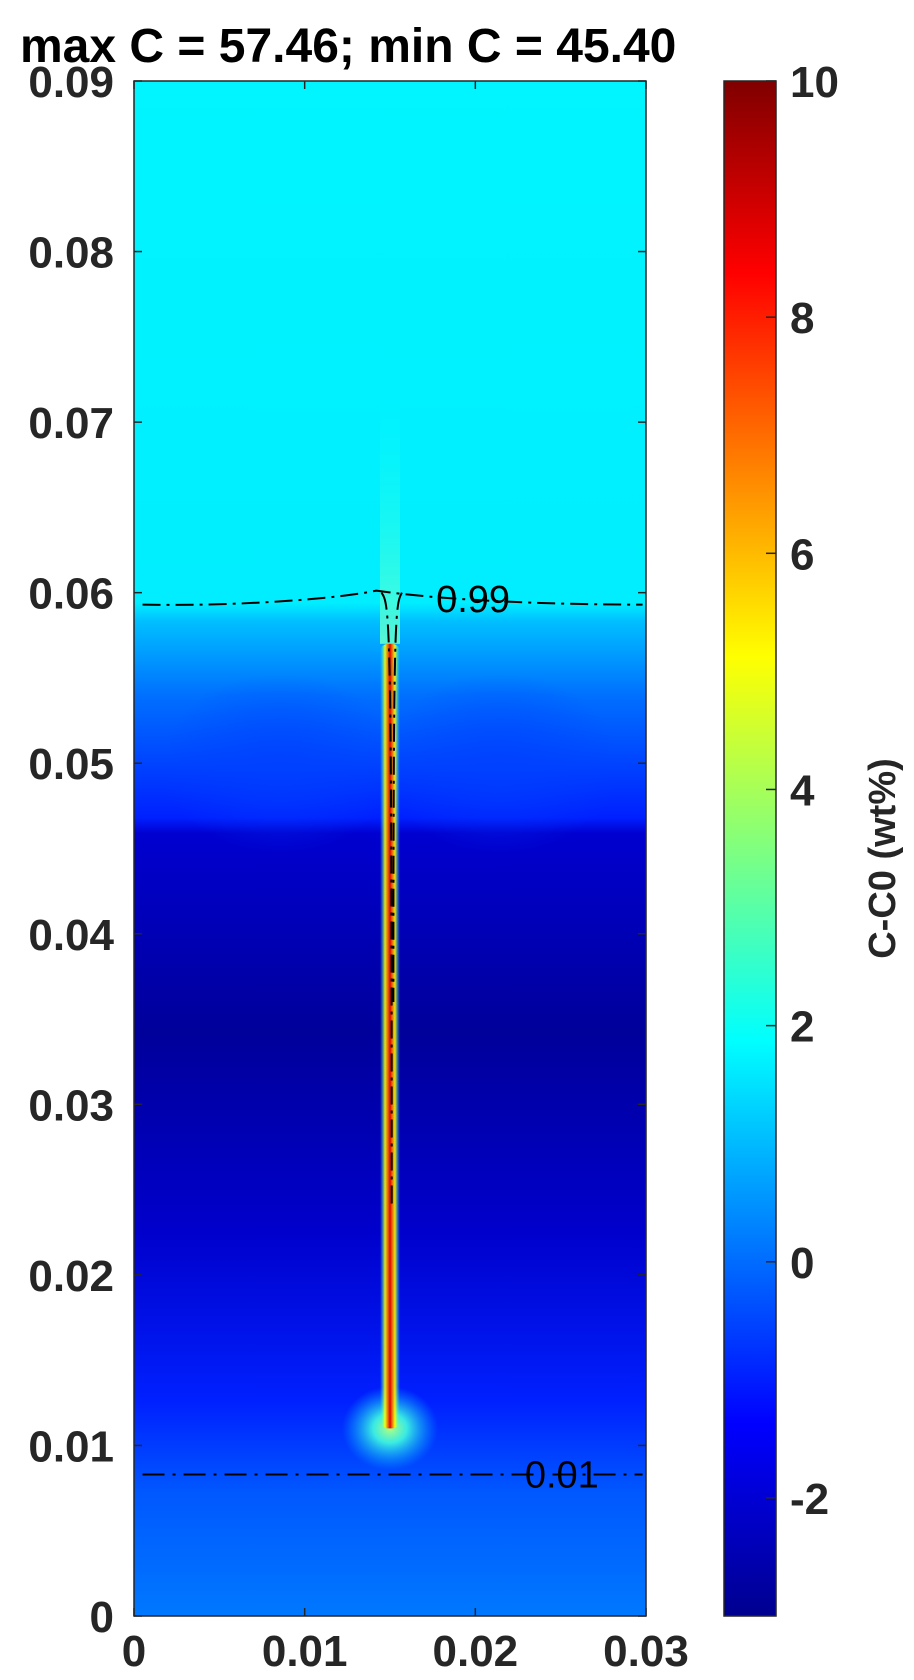 The height and width of the screenshot is (1680, 914). I want to click on contour-line-0.99, so click(392, 597).